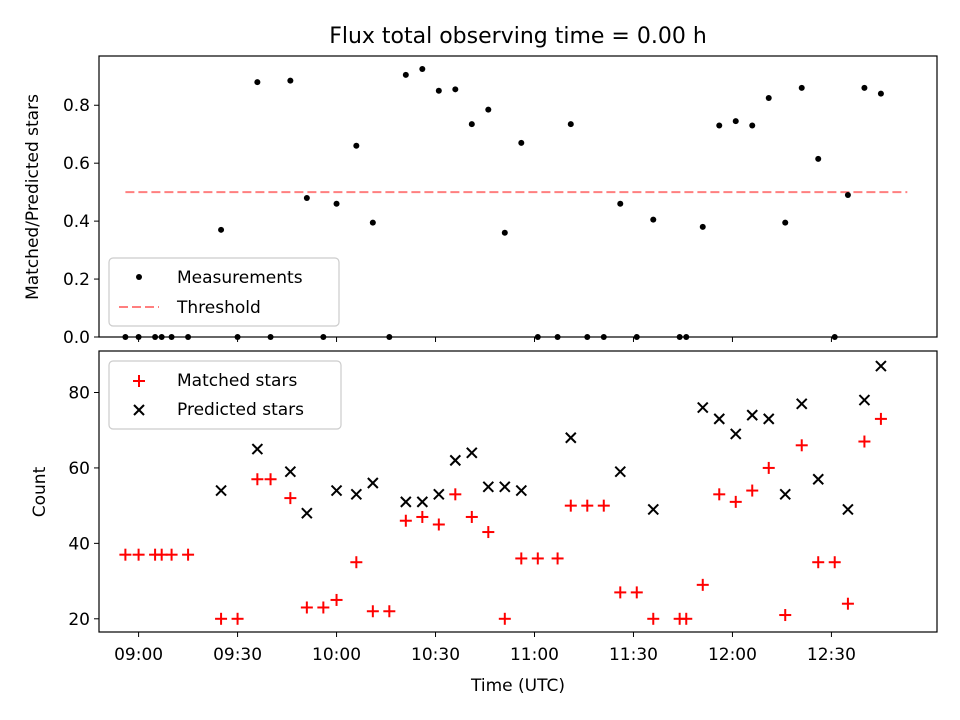 The width and height of the screenshot is (960, 720). What do you see at coordinates (225, 395) in the screenshot?
I see `bottom-legend: Matched stars Predicted stars` at bounding box center [225, 395].